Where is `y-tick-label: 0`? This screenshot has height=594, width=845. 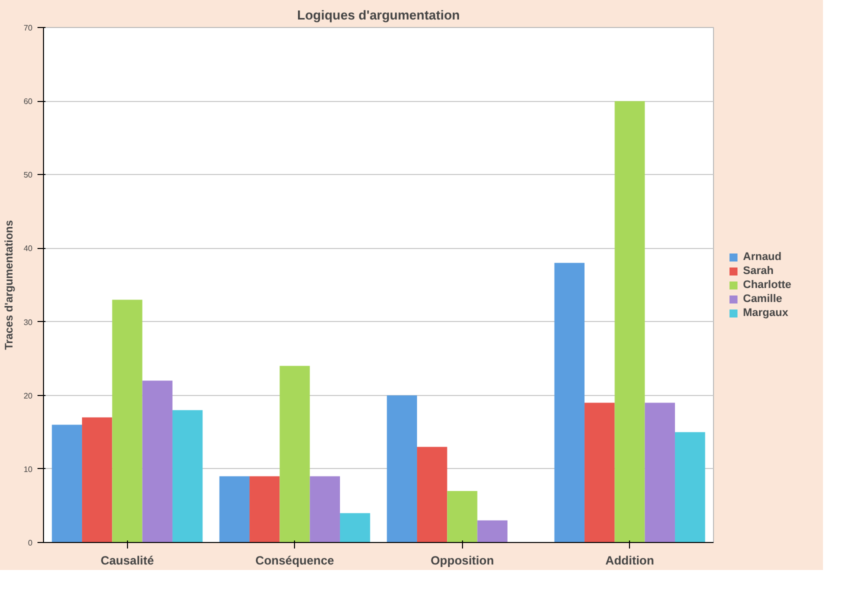
y-tick-label: 0 is located at coordinates (31, 543).